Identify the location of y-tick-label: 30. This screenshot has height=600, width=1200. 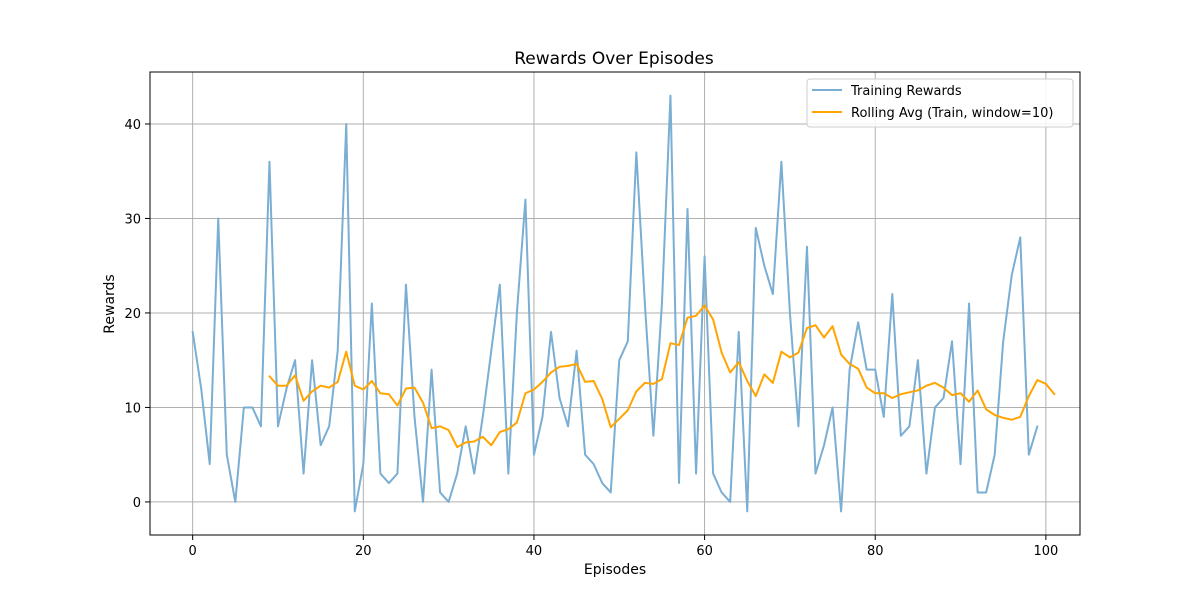
(132, 219).